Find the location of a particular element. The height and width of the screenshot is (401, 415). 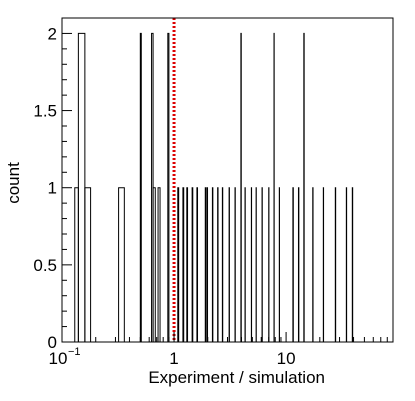

x-axis-title: Experiment / simulation is located at coordinates (236, 377).